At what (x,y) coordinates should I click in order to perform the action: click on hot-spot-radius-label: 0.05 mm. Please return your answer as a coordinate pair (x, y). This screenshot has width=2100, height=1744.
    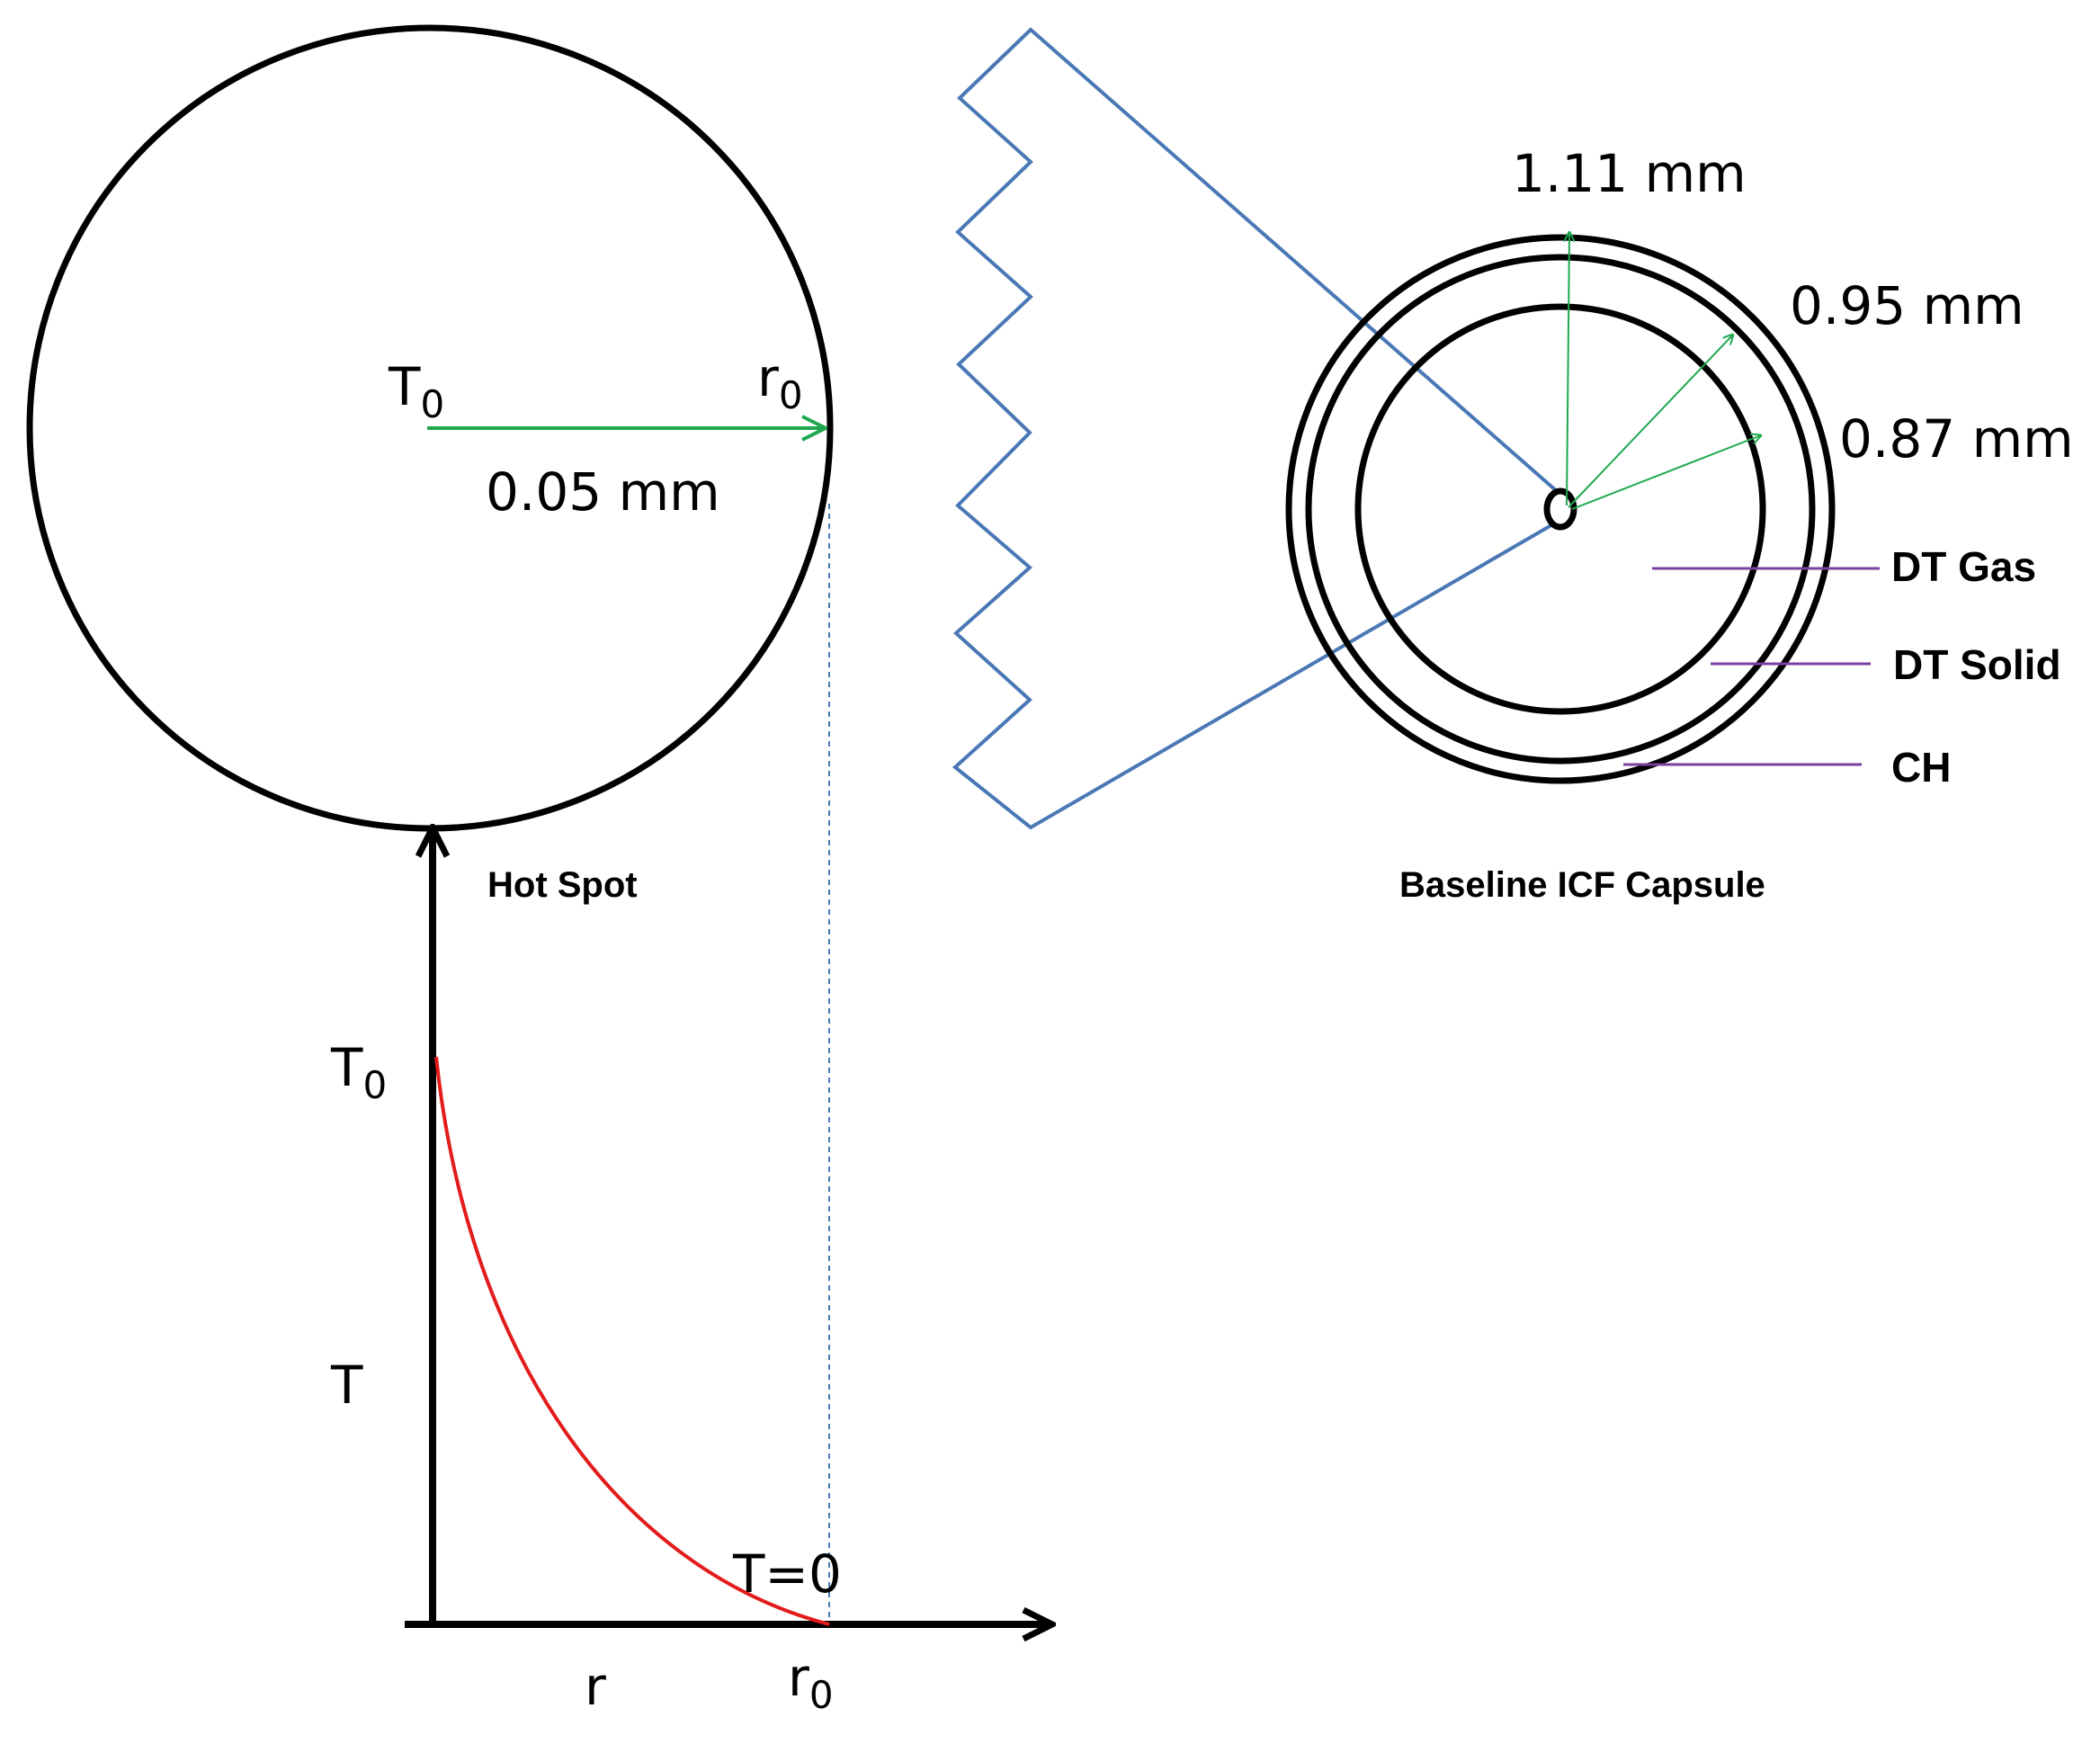
    Looking at the image, I should click on (603, 492).